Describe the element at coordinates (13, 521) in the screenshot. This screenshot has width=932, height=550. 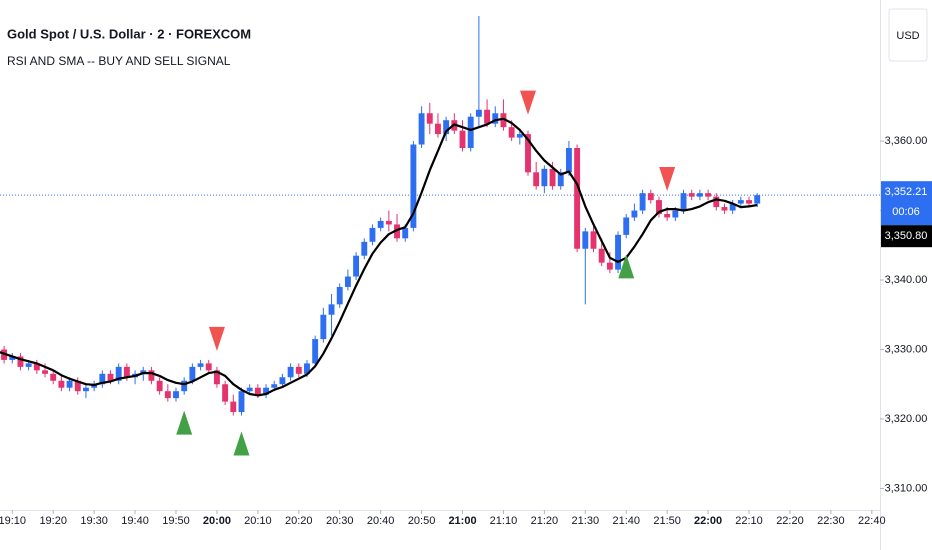
I see `x-tick-label: 19:10` at that location.